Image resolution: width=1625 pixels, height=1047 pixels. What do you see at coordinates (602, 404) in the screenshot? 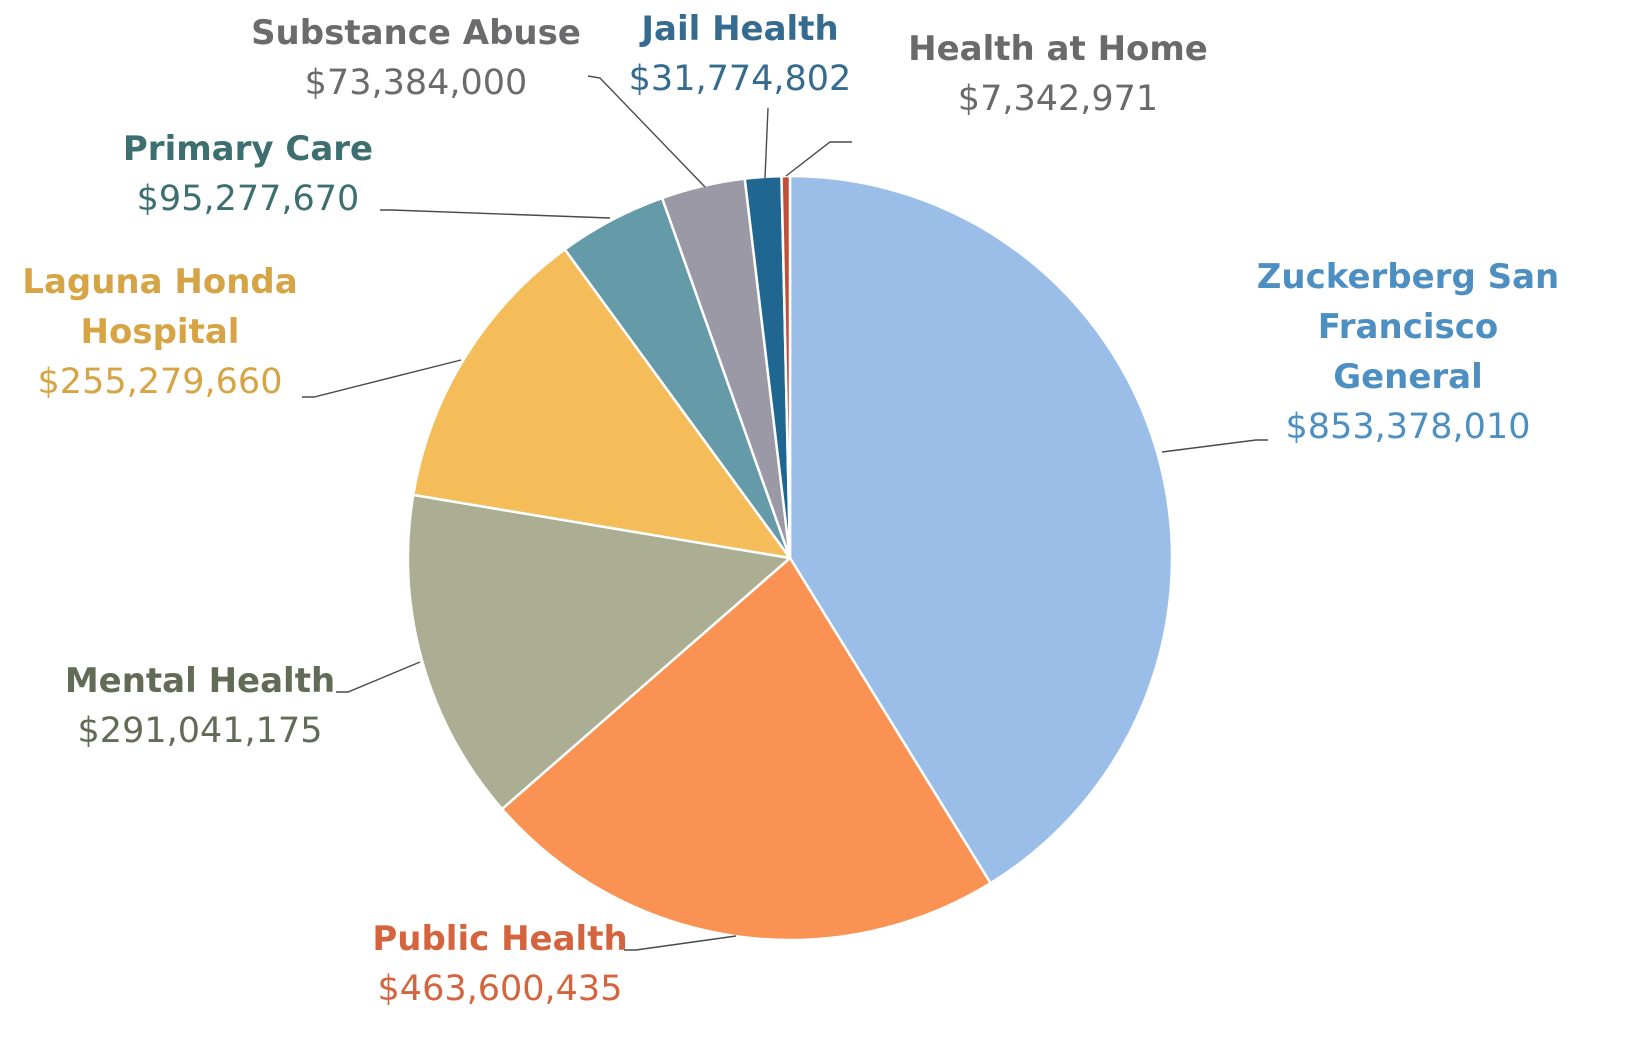
I see `pie-slice-laguna-honda-hospital` at bounding box center [602, 404].